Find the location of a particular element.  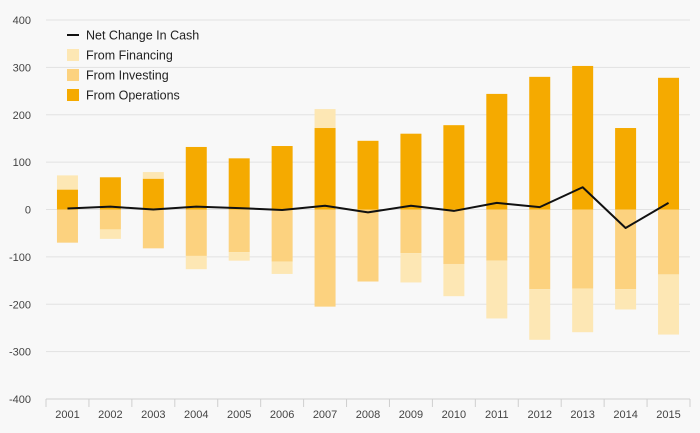

y-tick-label: 400 is located at coordinates (22, 21).